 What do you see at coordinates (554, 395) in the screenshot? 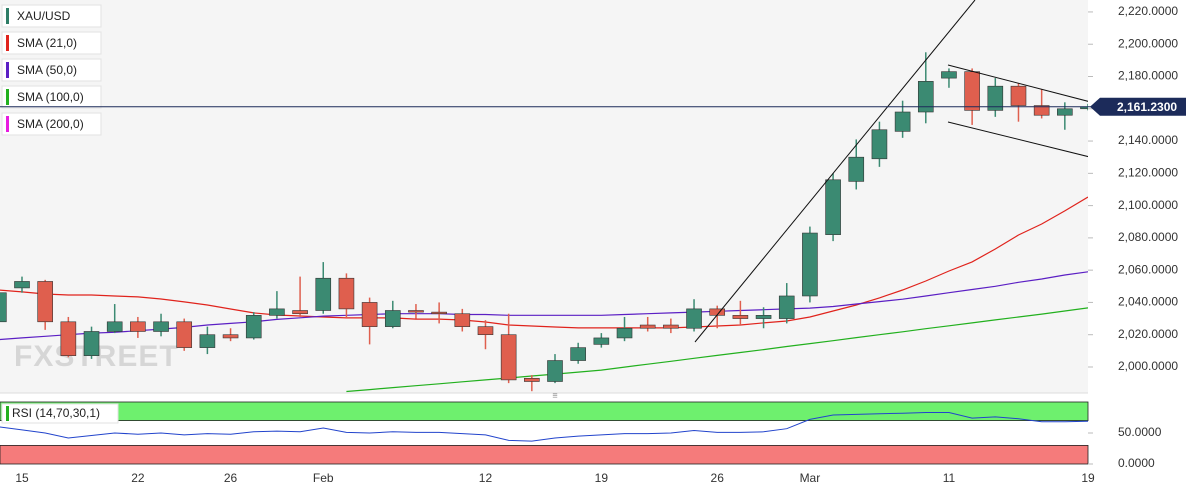
I see `resize-handle: ≡` at bounding box center [554, 395].